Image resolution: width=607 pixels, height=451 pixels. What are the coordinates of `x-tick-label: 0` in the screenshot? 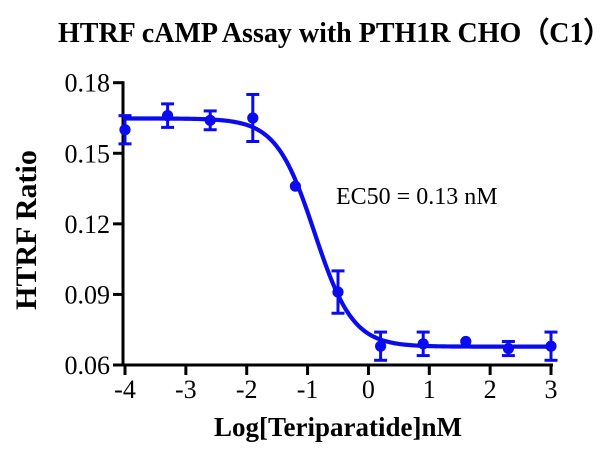 It's located at (368, 389).